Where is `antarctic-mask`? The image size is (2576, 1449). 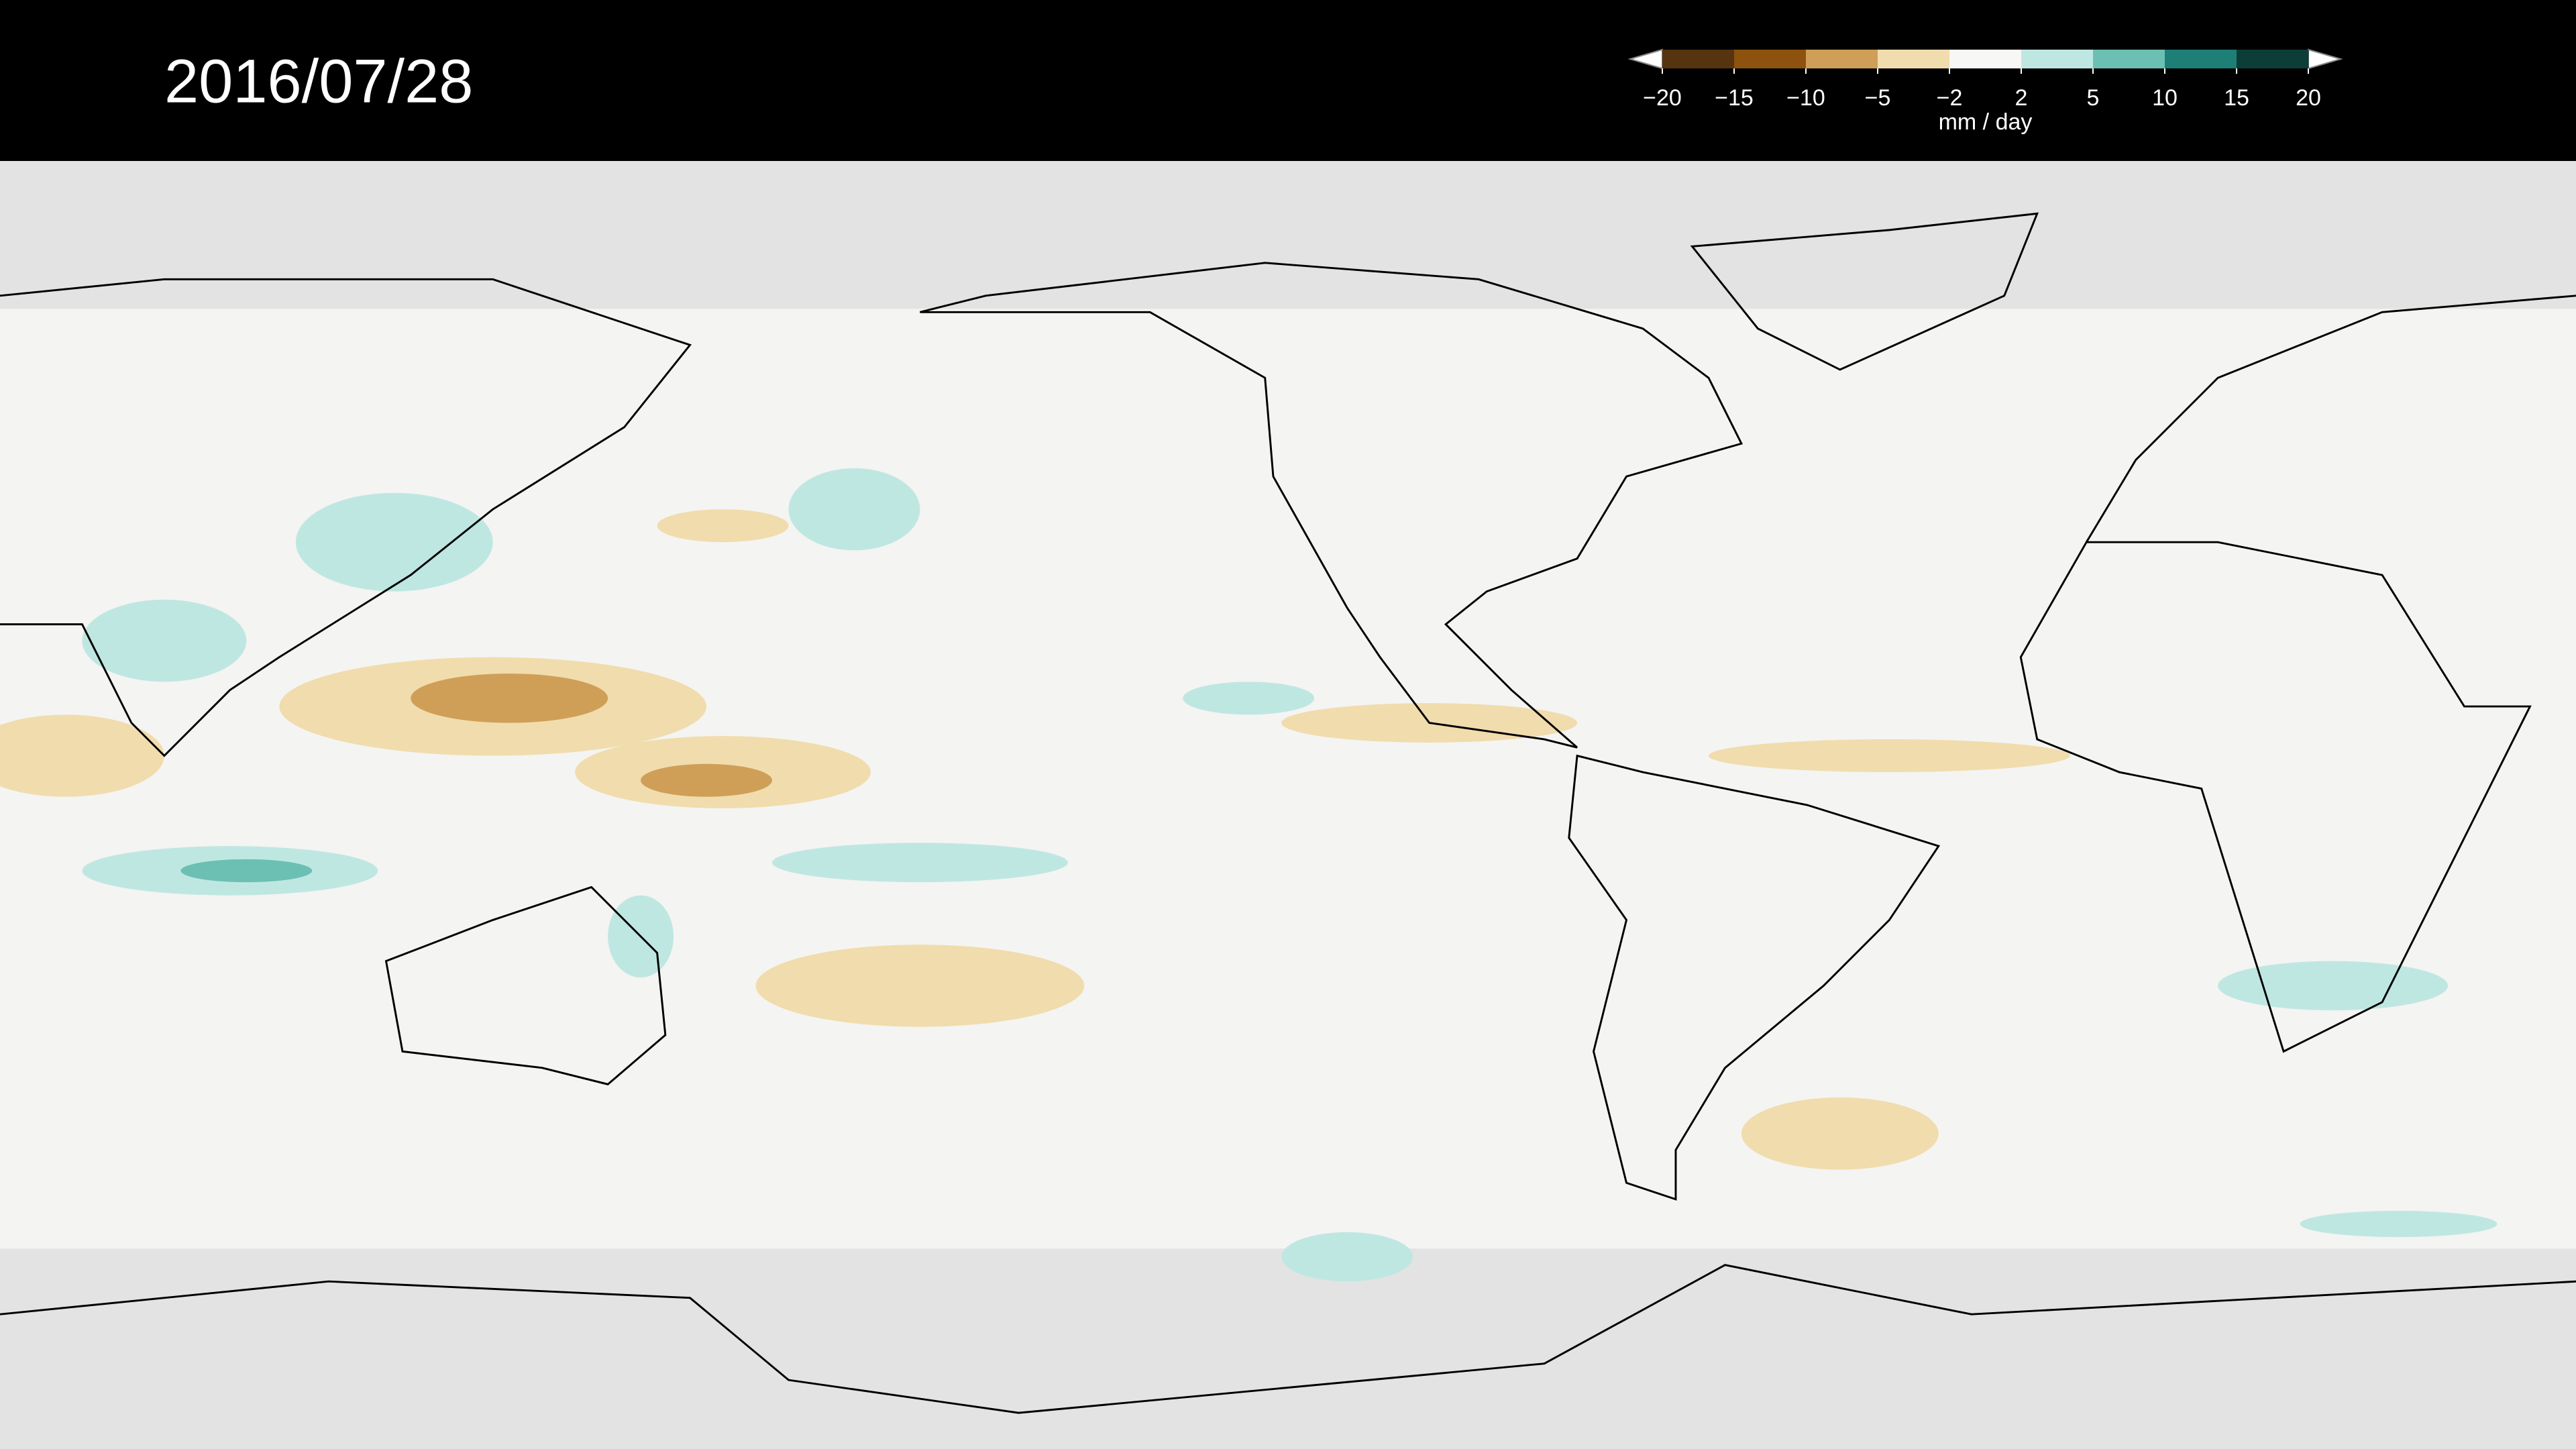
antarctic-mask is located at coordinates (1288, 1348).